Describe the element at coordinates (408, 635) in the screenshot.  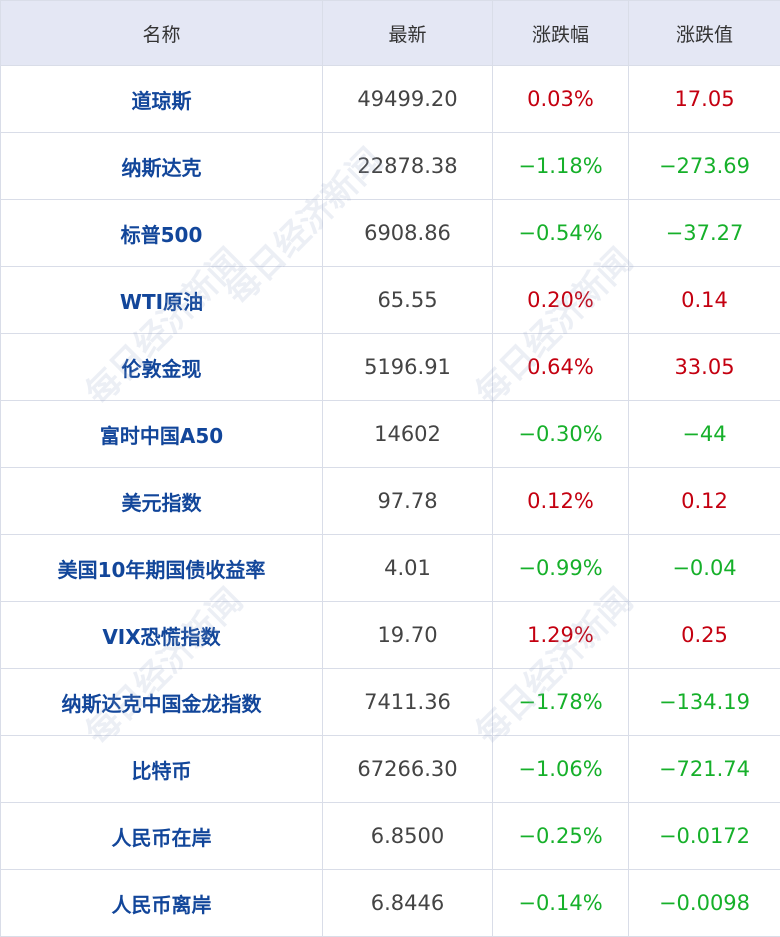
I see `cell-value: 19.70` at that location.